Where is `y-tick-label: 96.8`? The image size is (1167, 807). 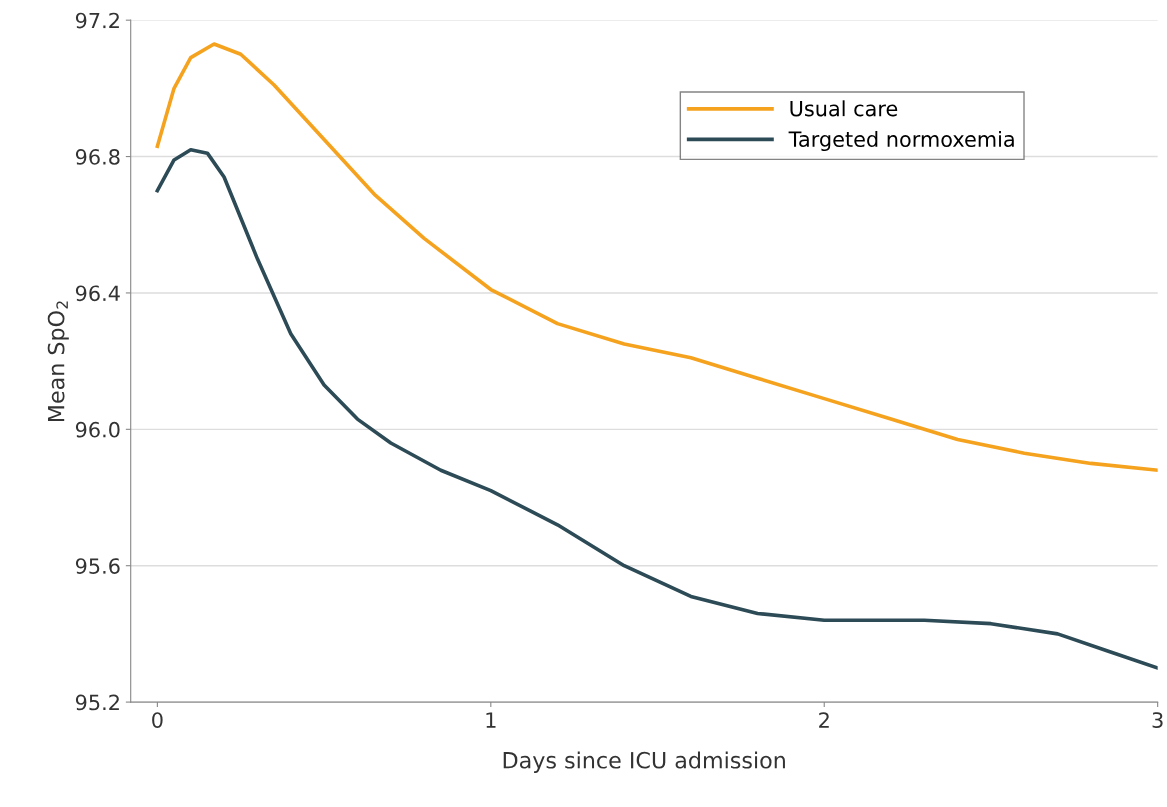 y-tick-label: 96.8 is located at coordinates (97, 157).